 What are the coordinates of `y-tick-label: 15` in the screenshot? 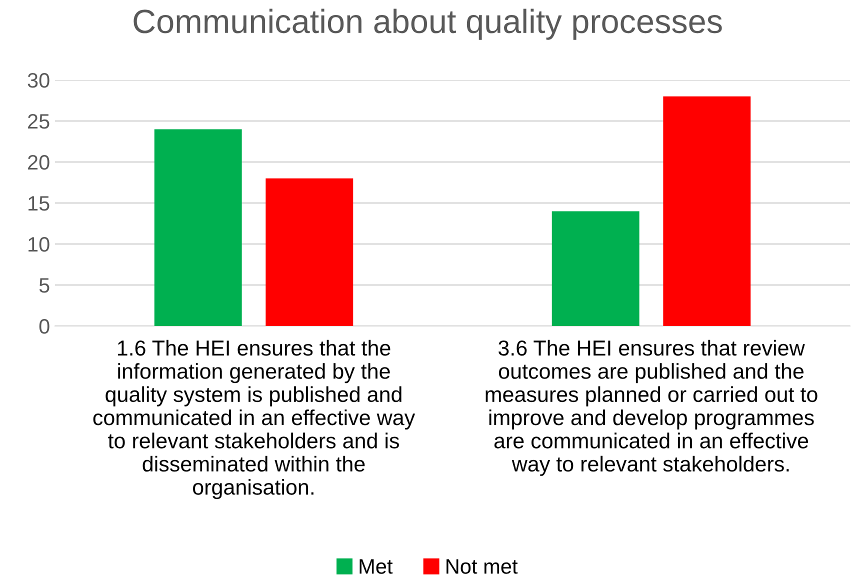 It's located at (39, 203).